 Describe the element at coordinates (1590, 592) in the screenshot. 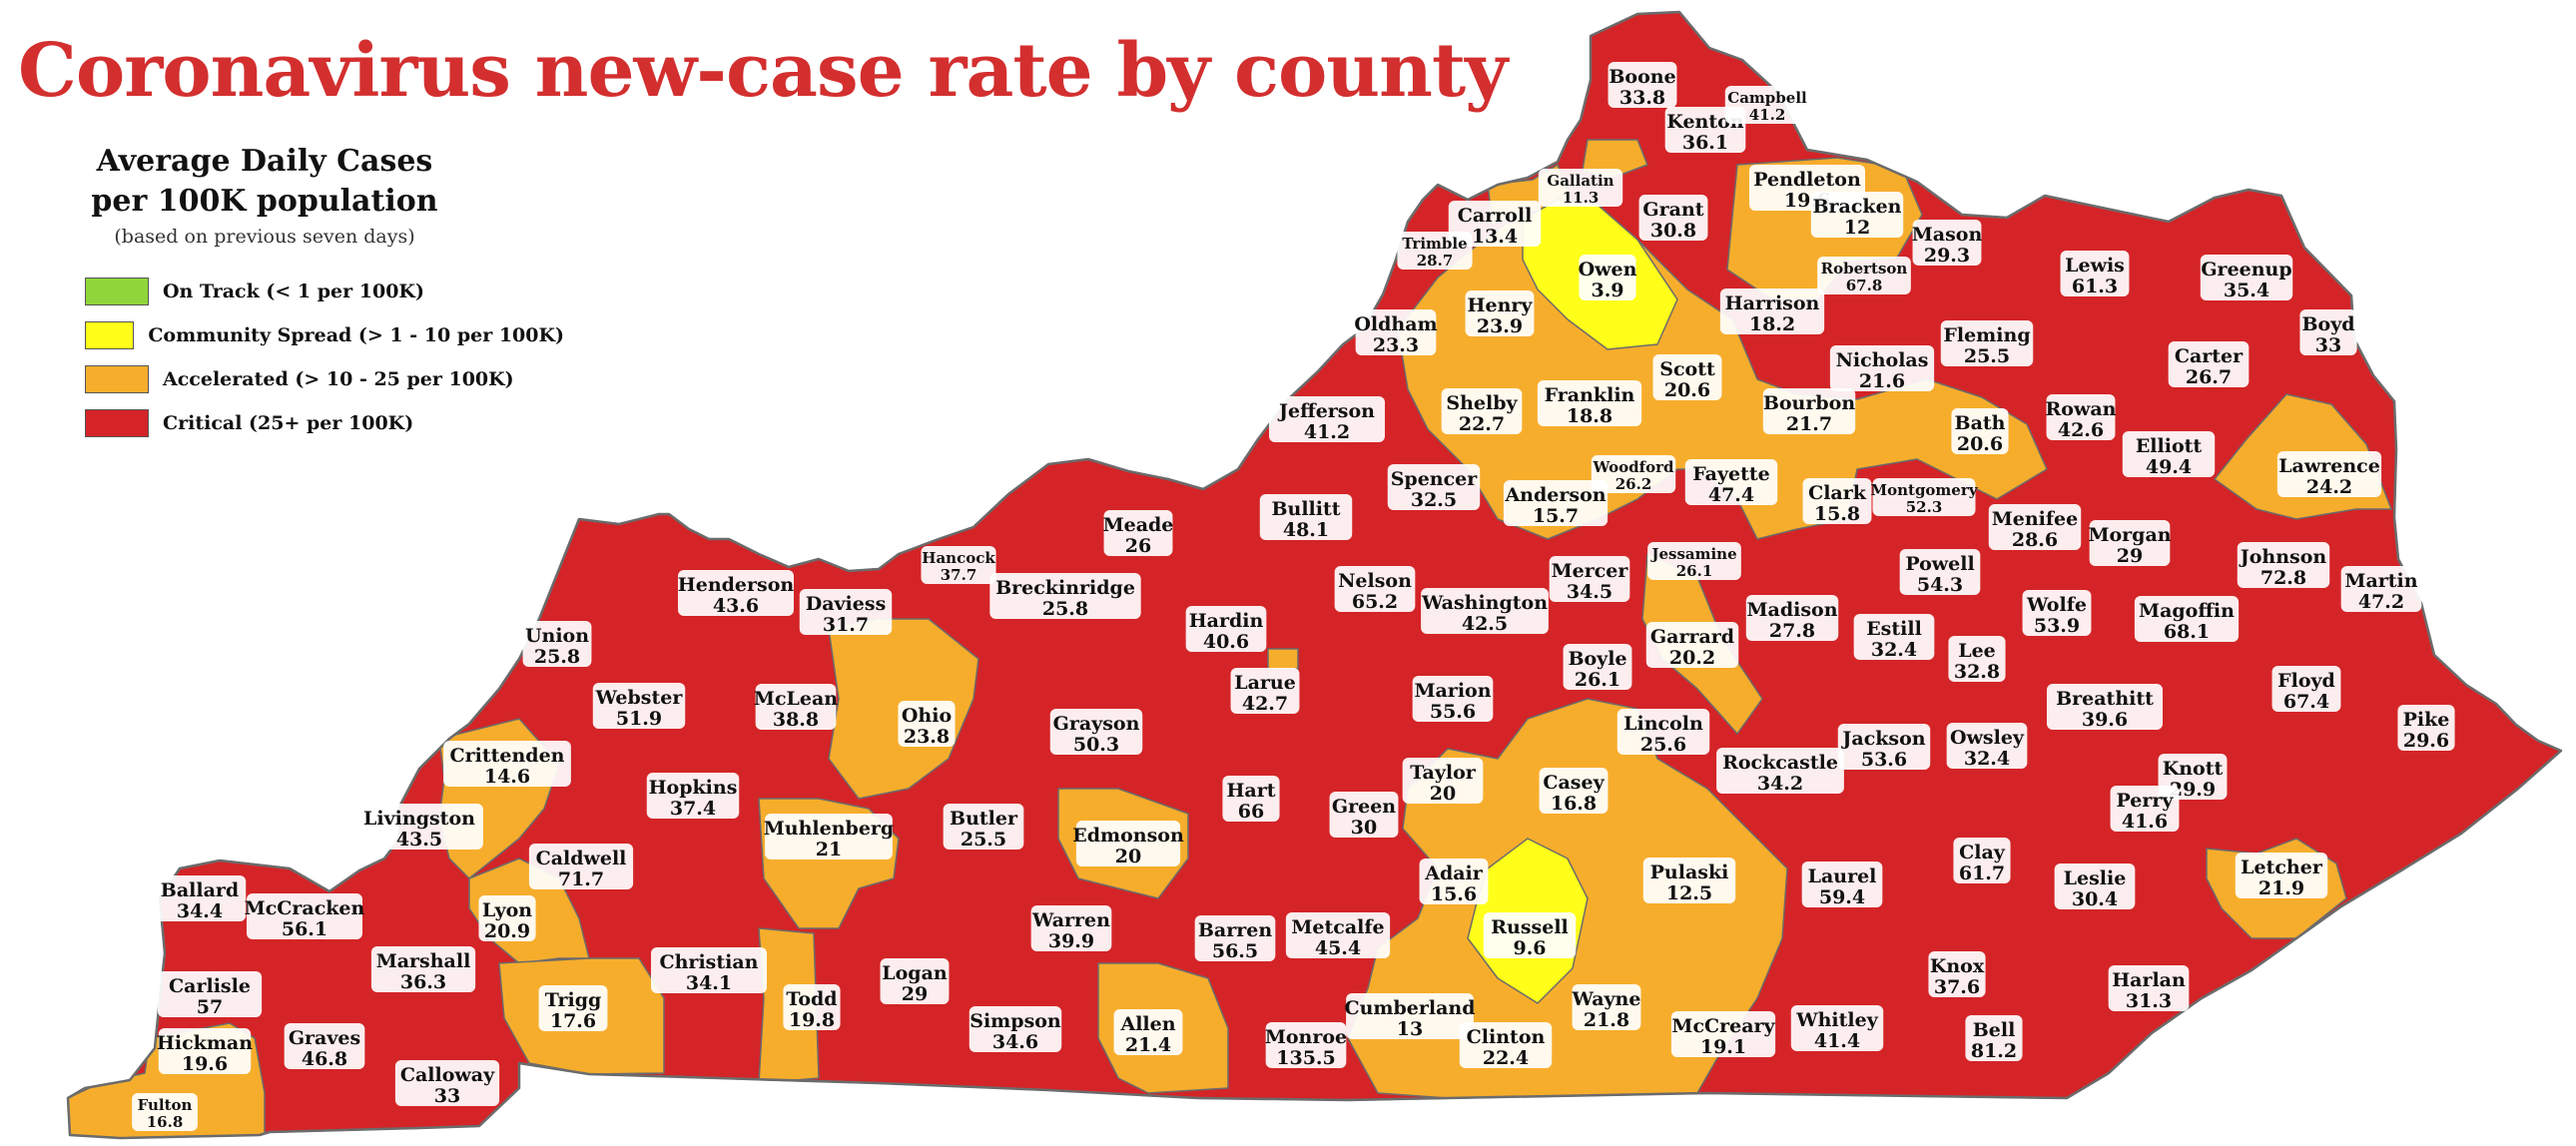

I see `county-value: 34.5` at that location.